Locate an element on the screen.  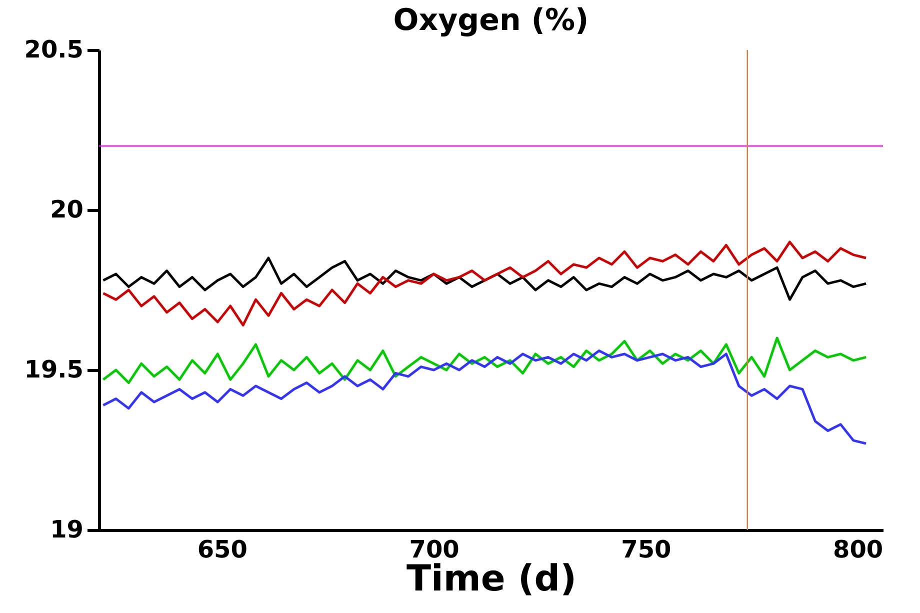
y-tick-label: 19 is located at coordinates (67, 530).